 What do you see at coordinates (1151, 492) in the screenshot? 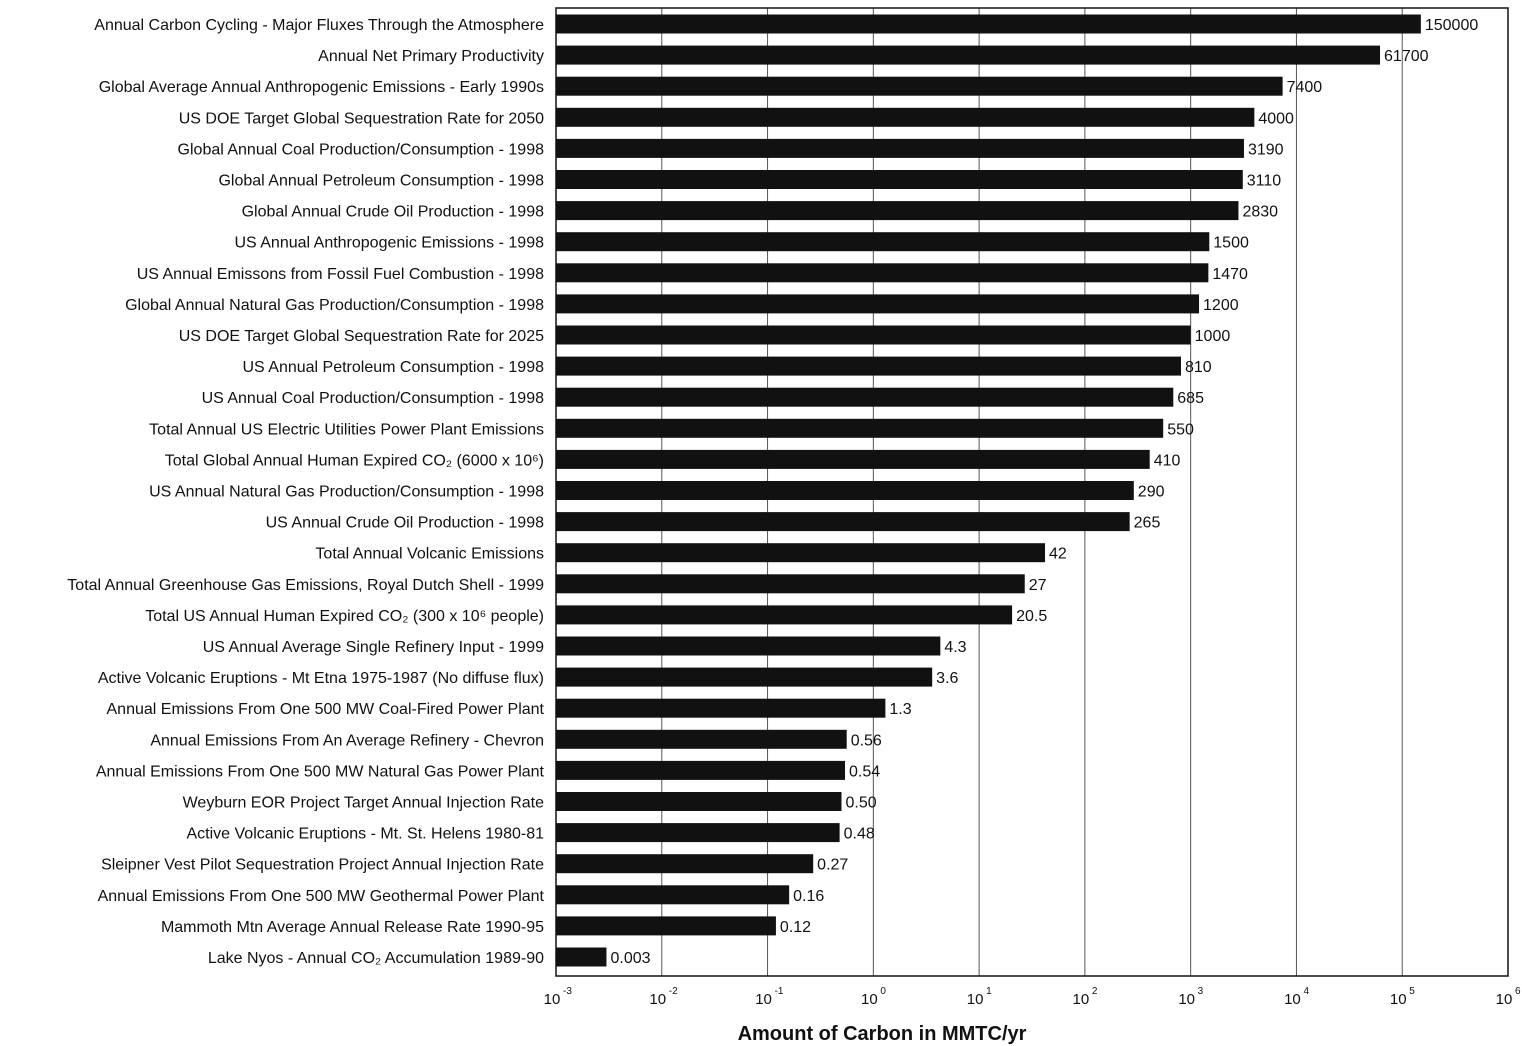
I see `value-label: 290` at bounding box center [1151, 492].